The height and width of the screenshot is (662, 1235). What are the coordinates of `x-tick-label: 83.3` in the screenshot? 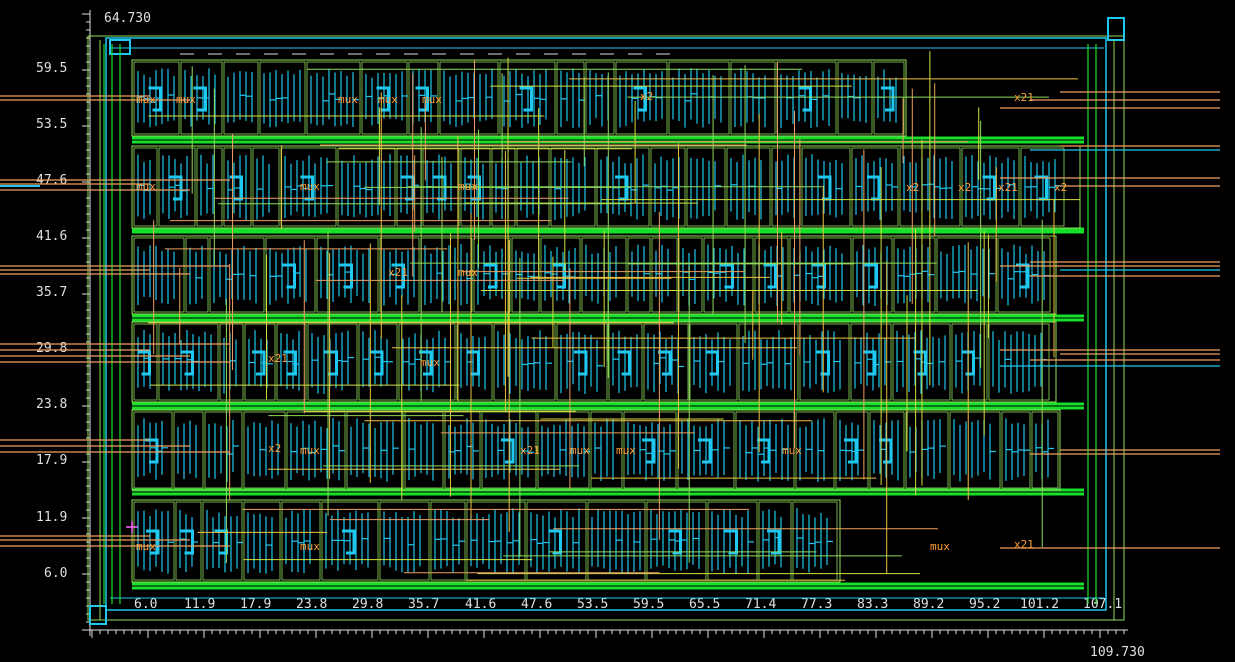 It's located at (872, 604).